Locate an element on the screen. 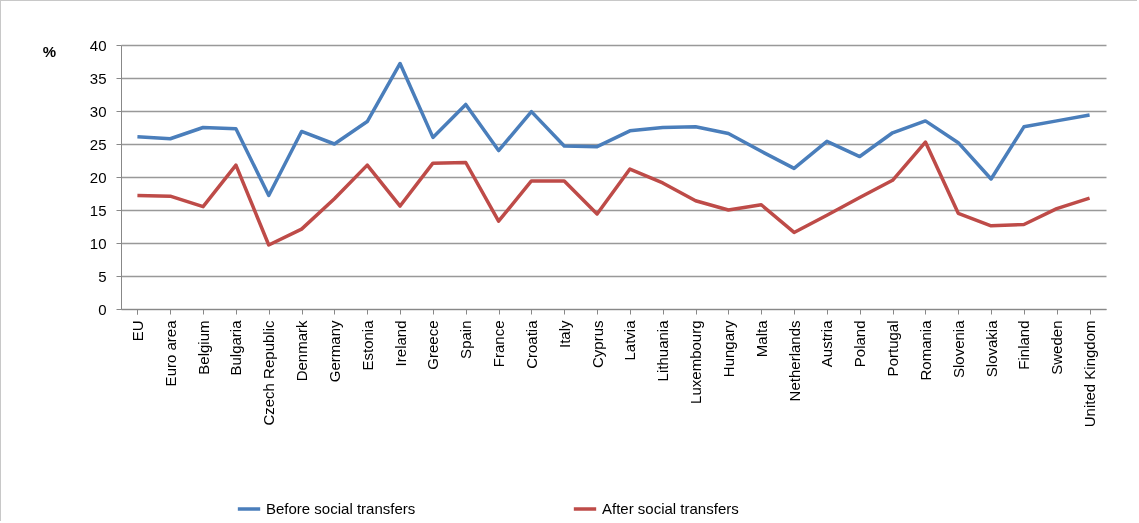  x-tick-label: Estonia is located at coordinates (367, 345).